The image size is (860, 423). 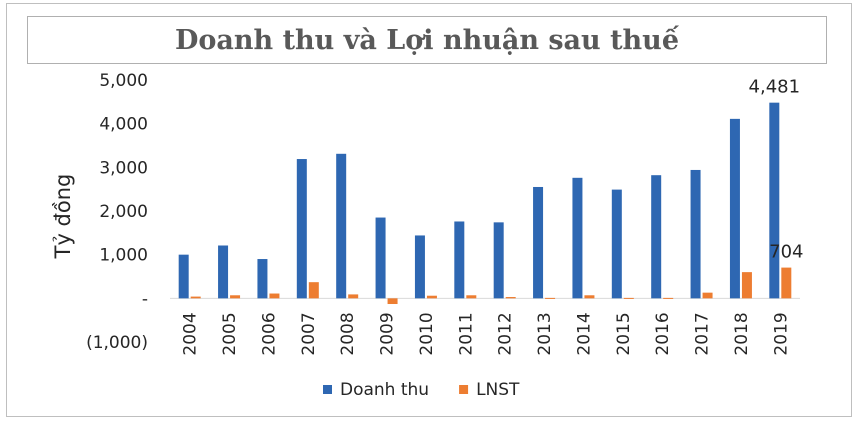 I want to click on bar-doanh-thu-2015, so click(x=616, y=244).